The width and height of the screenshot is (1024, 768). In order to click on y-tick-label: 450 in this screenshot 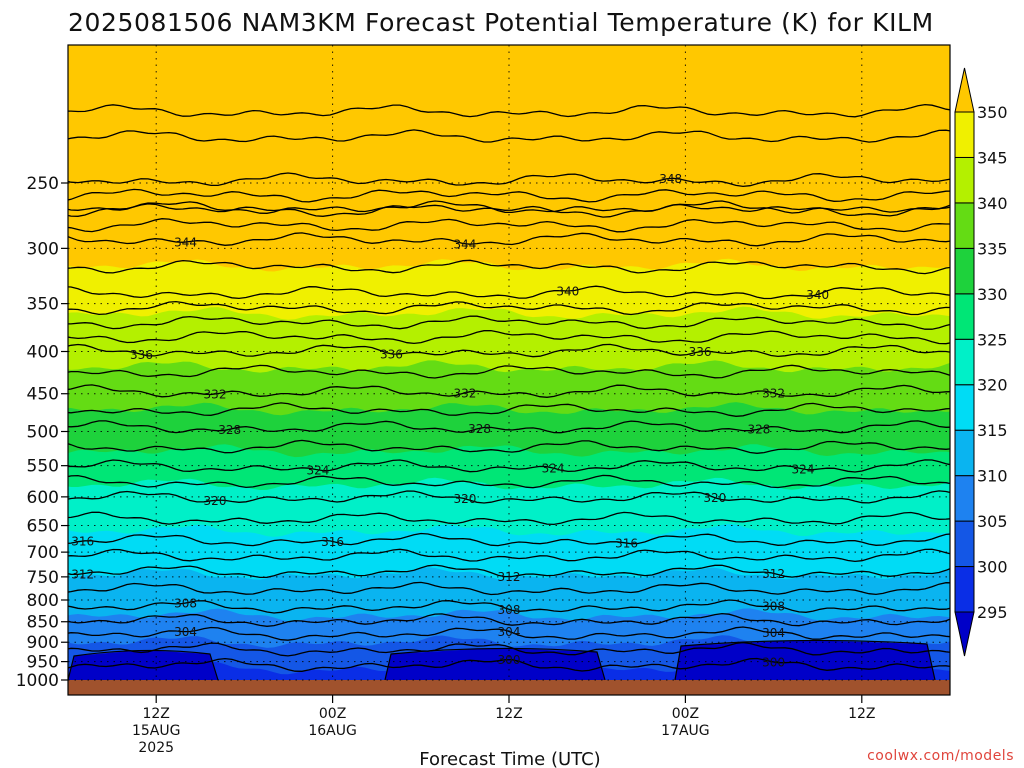, I will do `click(43, 395)`.